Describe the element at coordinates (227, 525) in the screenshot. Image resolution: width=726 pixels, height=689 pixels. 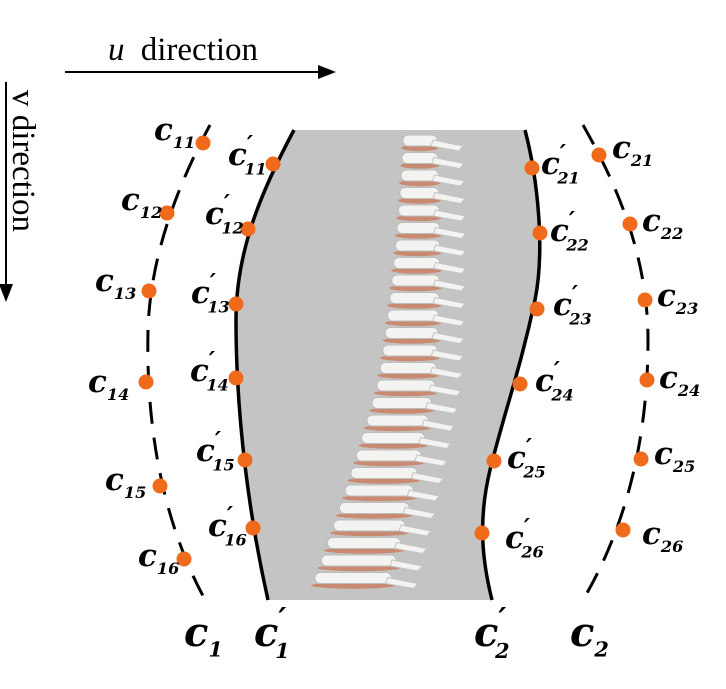
I see `point-label-left-inner-16: c′ 16` at that location.